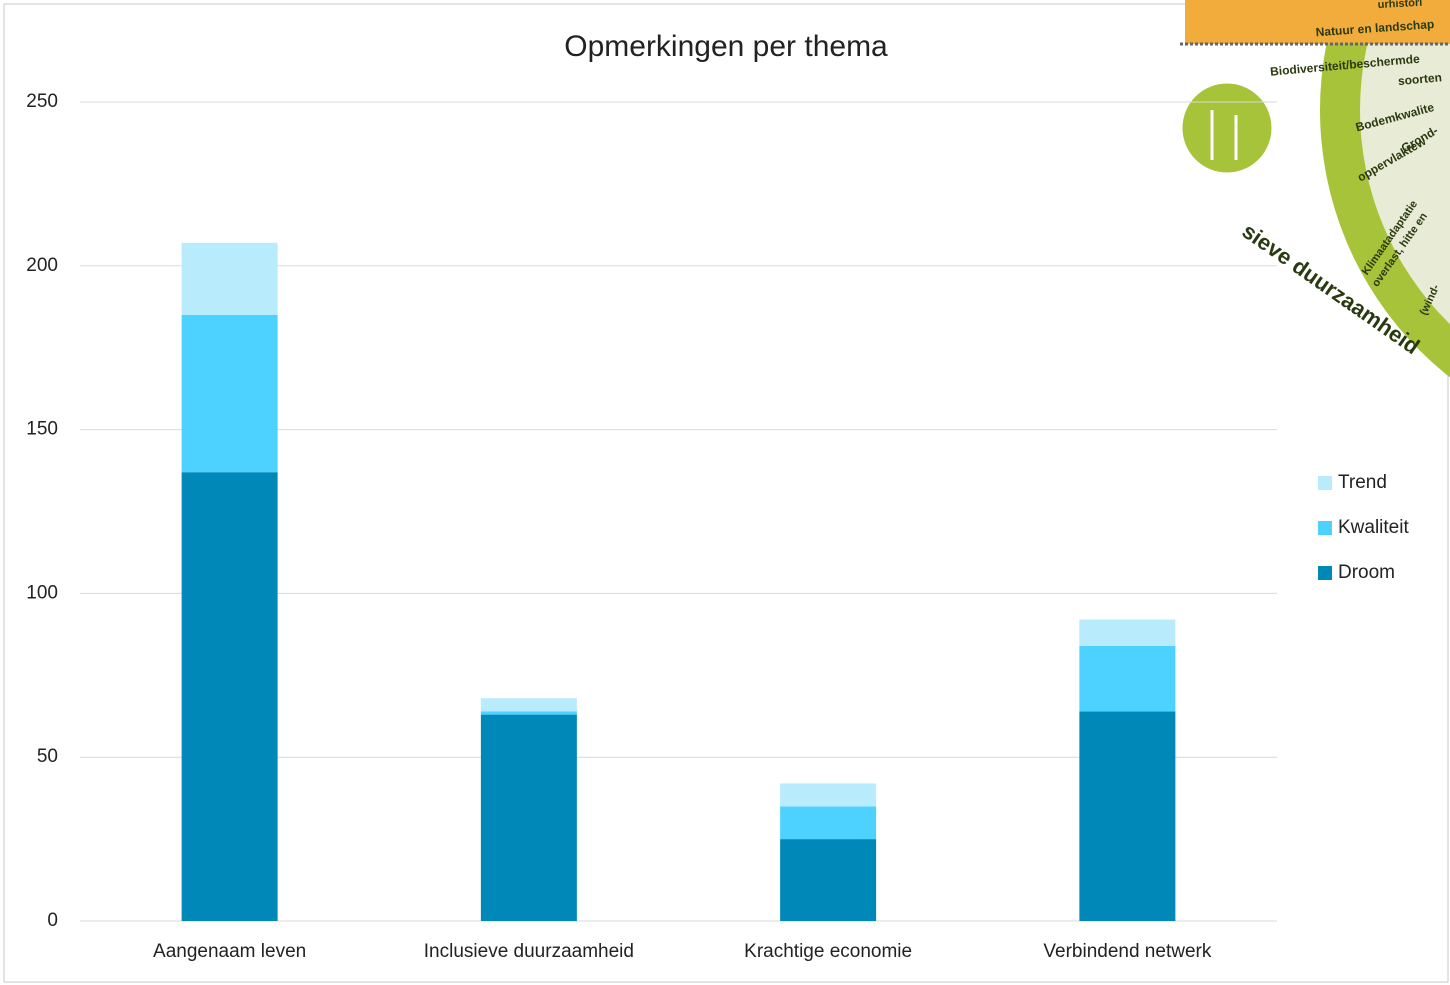  Describe the element at coordinates (1366, 572) in the screenshot. I see `legend-label: Droom` at that location.